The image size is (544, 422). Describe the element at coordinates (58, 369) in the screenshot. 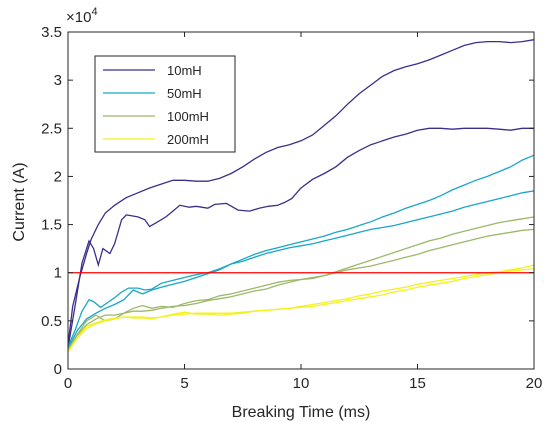

I see `y-tick-label: 0` at that location.